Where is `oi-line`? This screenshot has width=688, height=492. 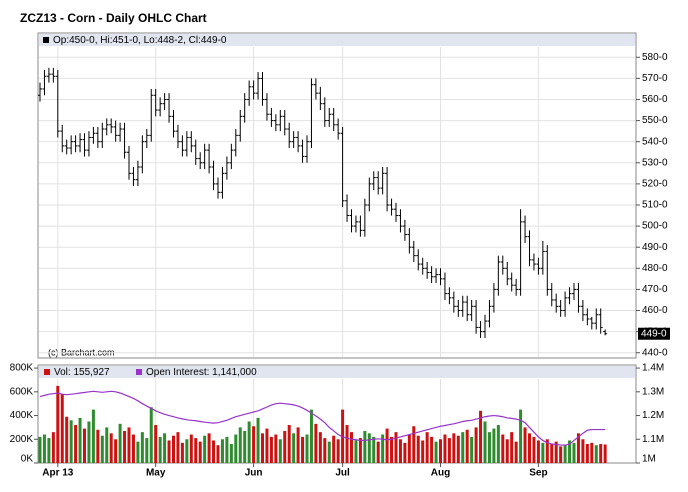
oi-line is located at coordinates (322, 418).